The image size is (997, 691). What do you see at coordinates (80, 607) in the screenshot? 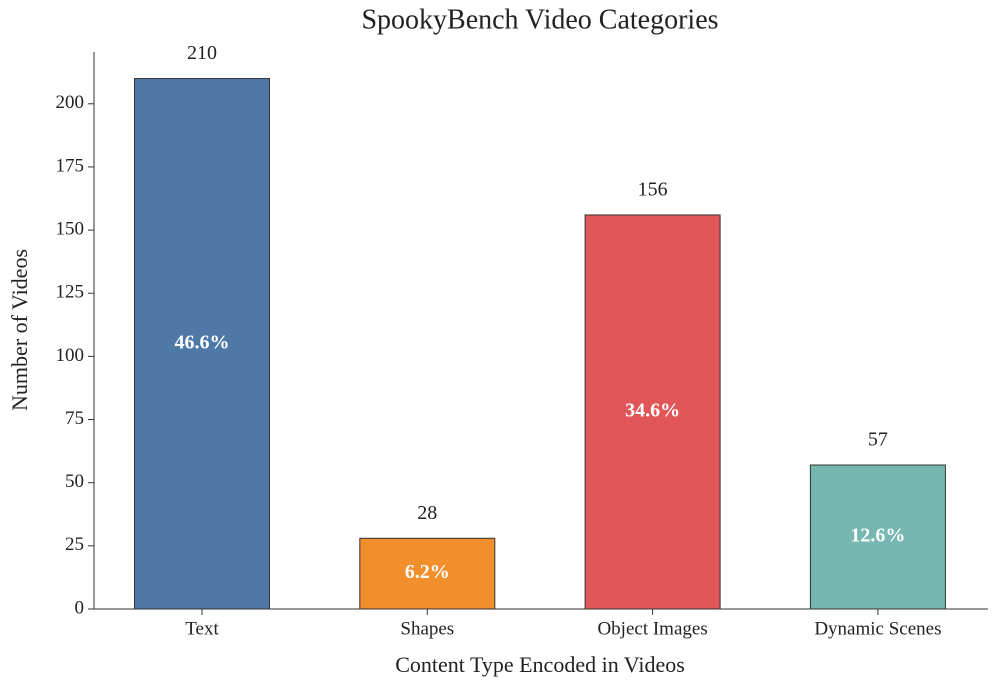
I see `y-tick-label: 0` at bounding box center [80, 607].